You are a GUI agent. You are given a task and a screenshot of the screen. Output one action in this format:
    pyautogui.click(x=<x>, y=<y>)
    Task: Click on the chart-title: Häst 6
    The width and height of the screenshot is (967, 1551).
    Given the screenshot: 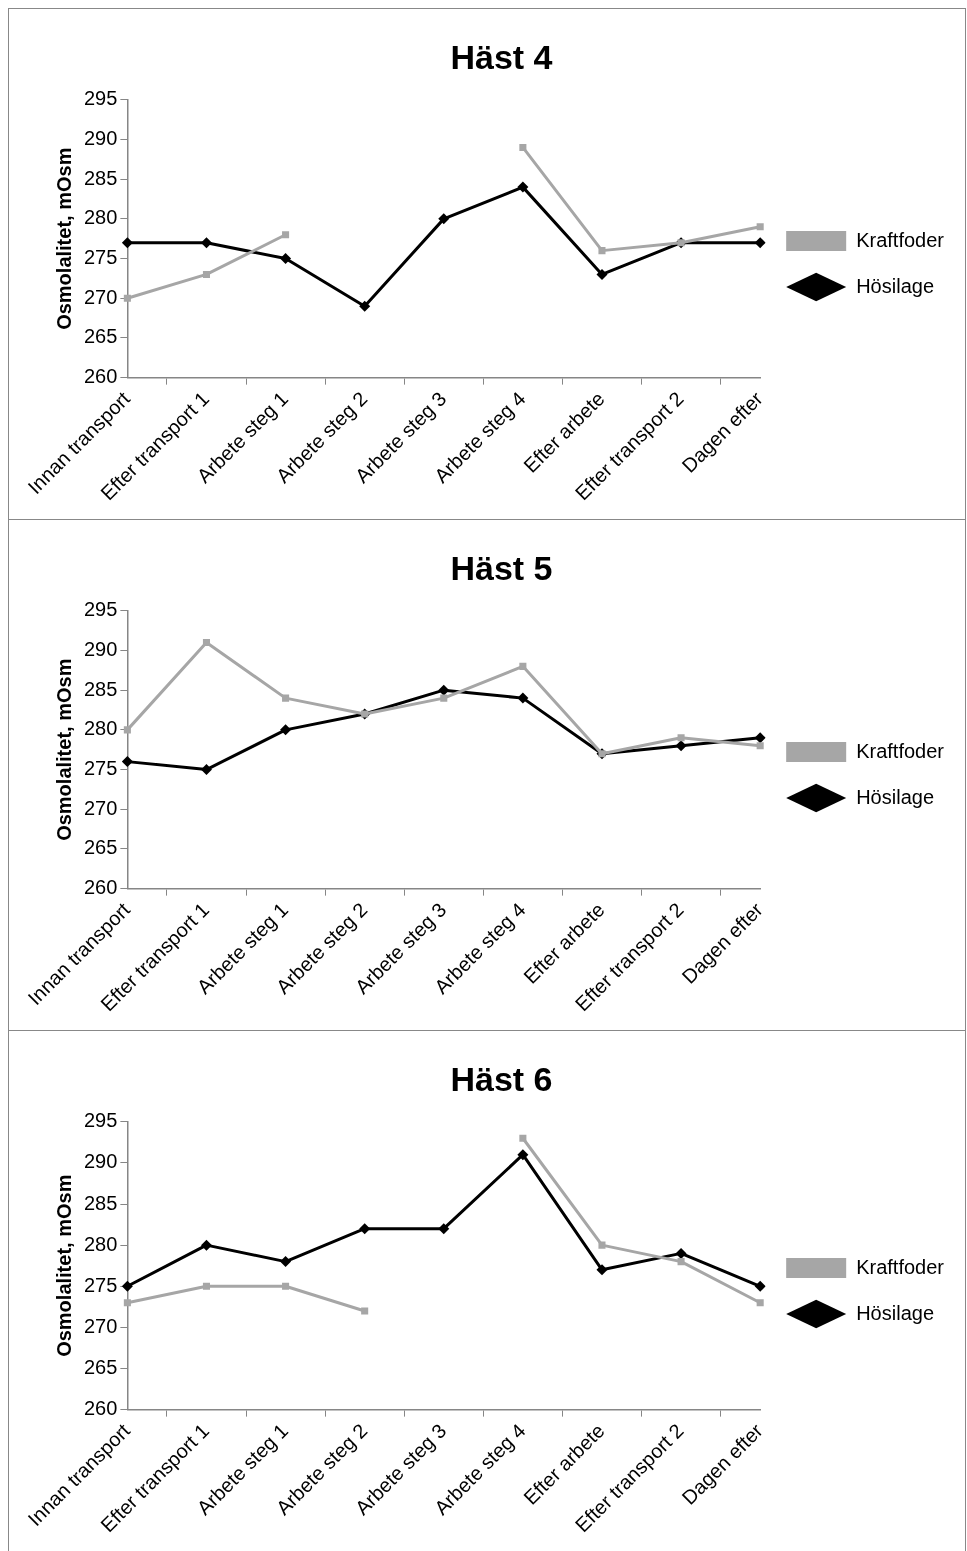 What is the action you would take?
    pyautogui.click(x=501, y=1078)
    